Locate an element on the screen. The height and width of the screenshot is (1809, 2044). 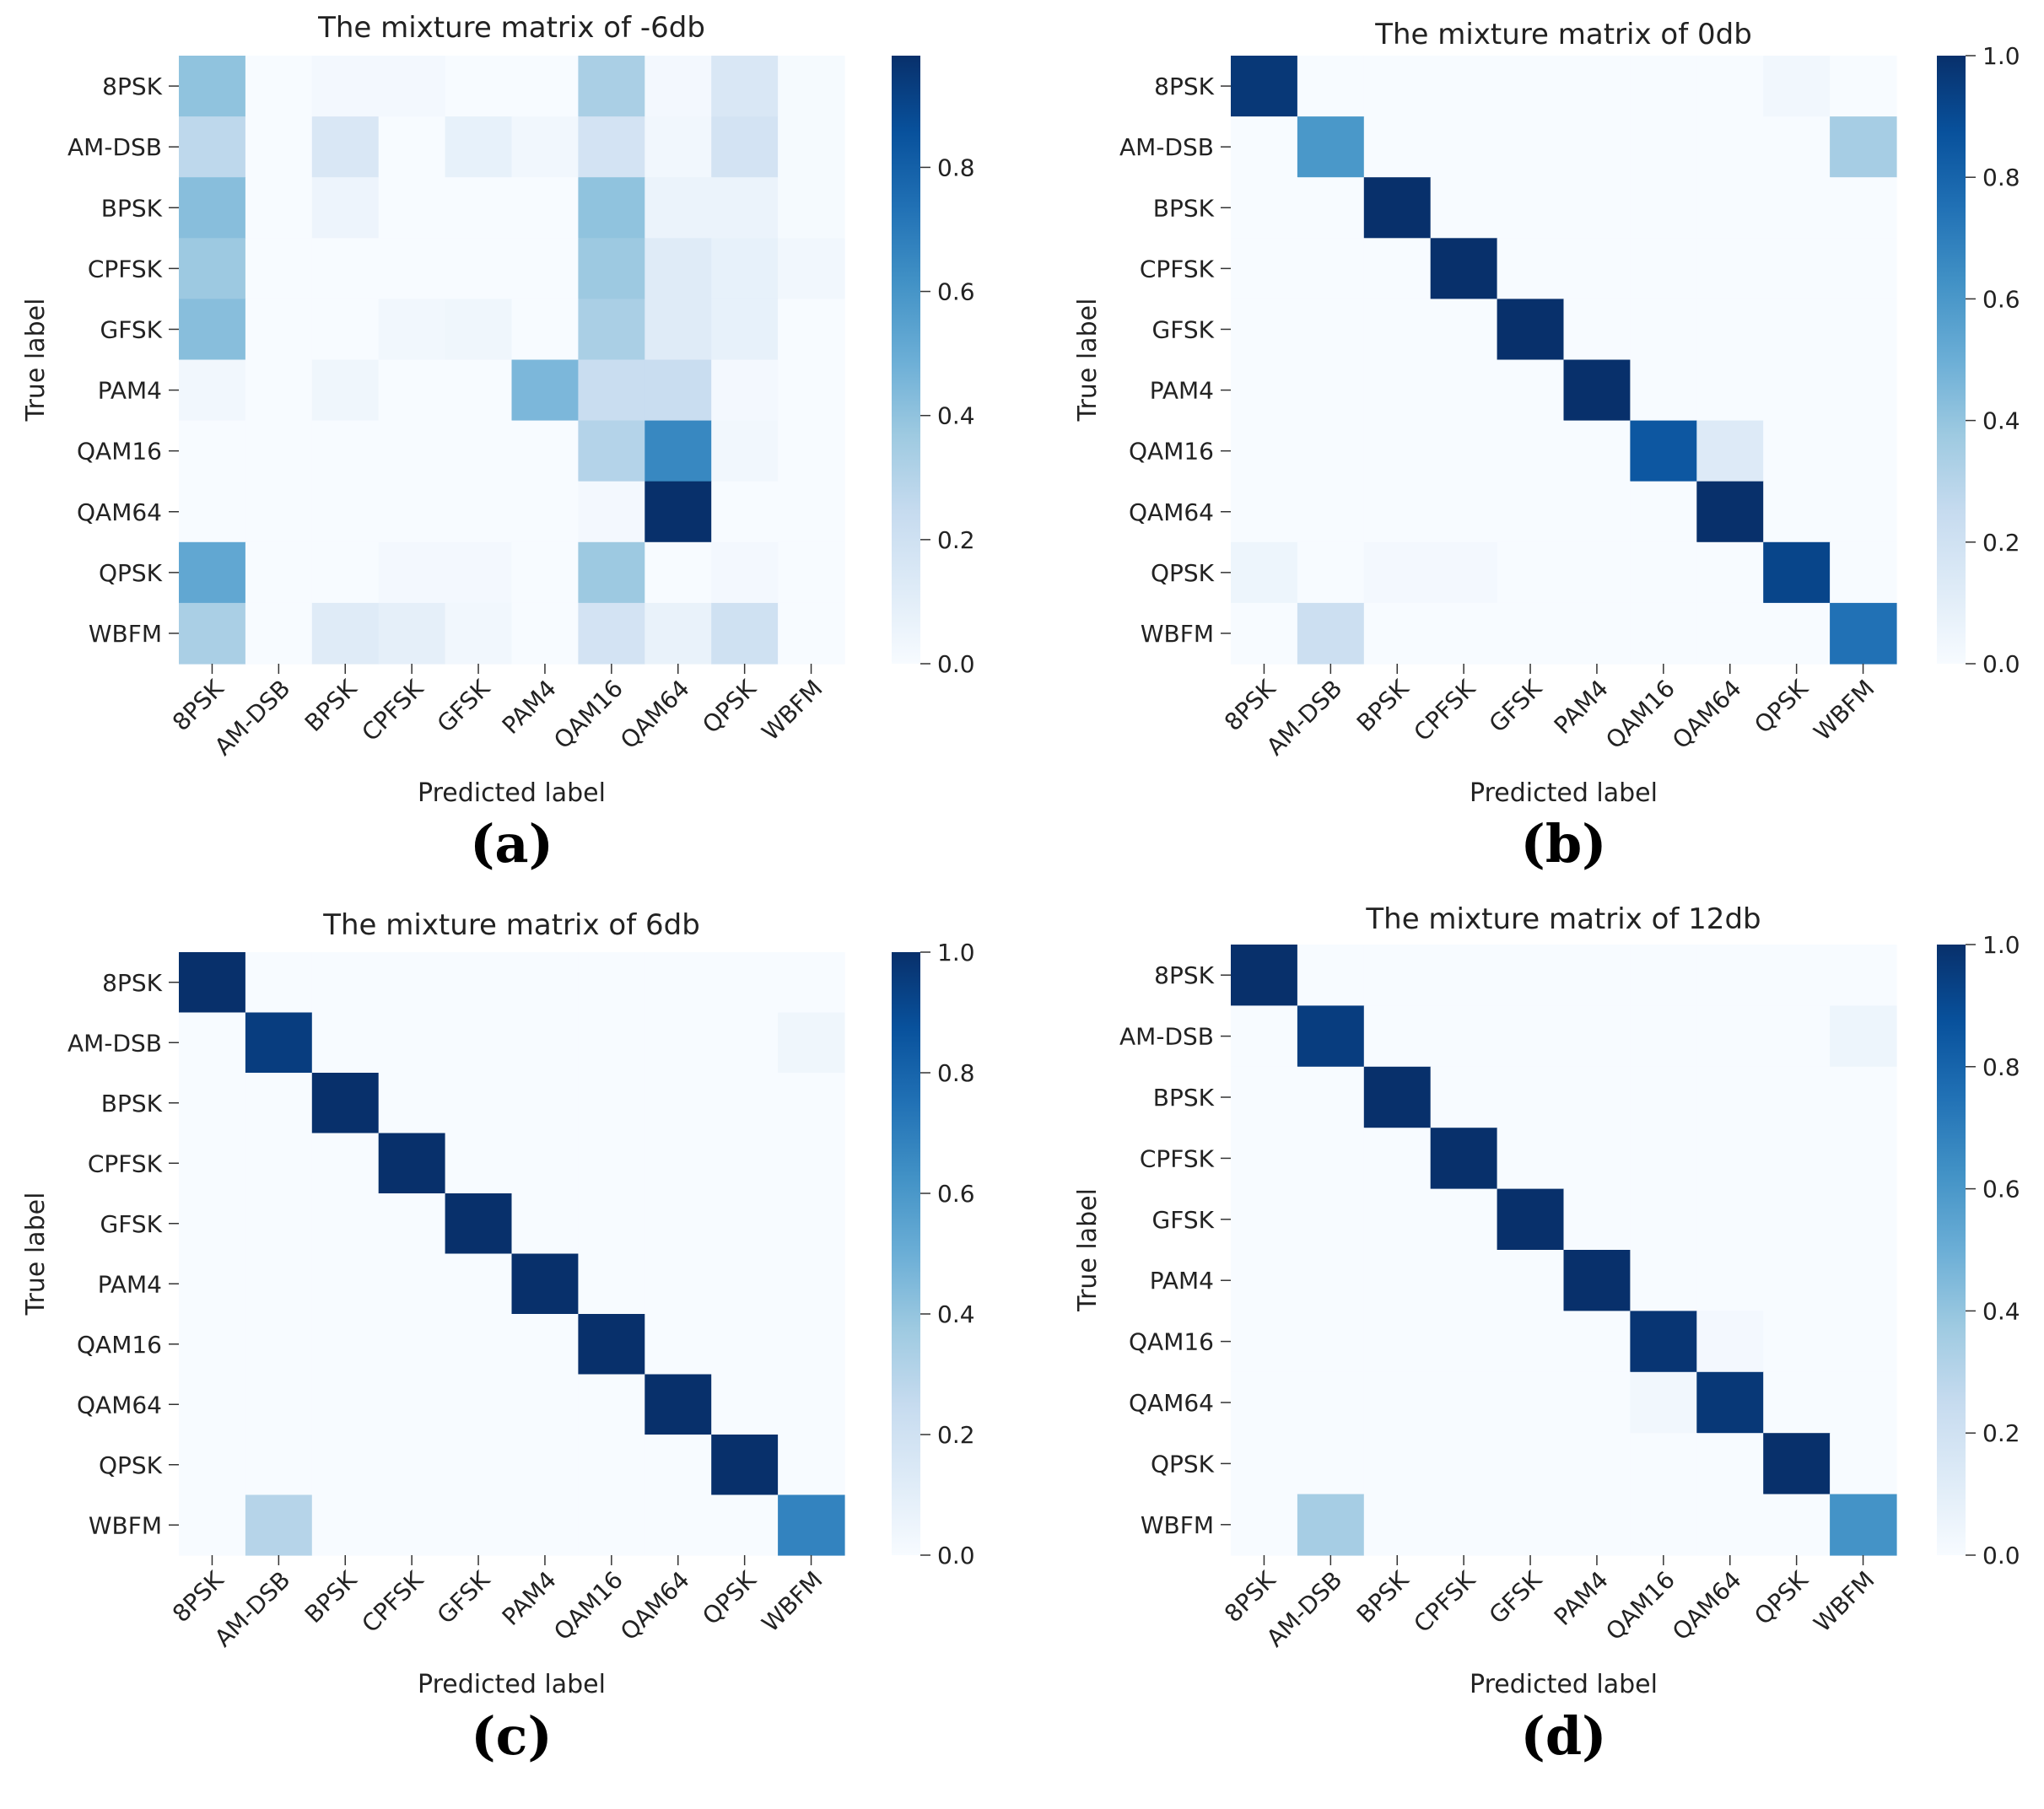
colorbar-tick-label: 0.2 is located at coordinates (956, 1435).